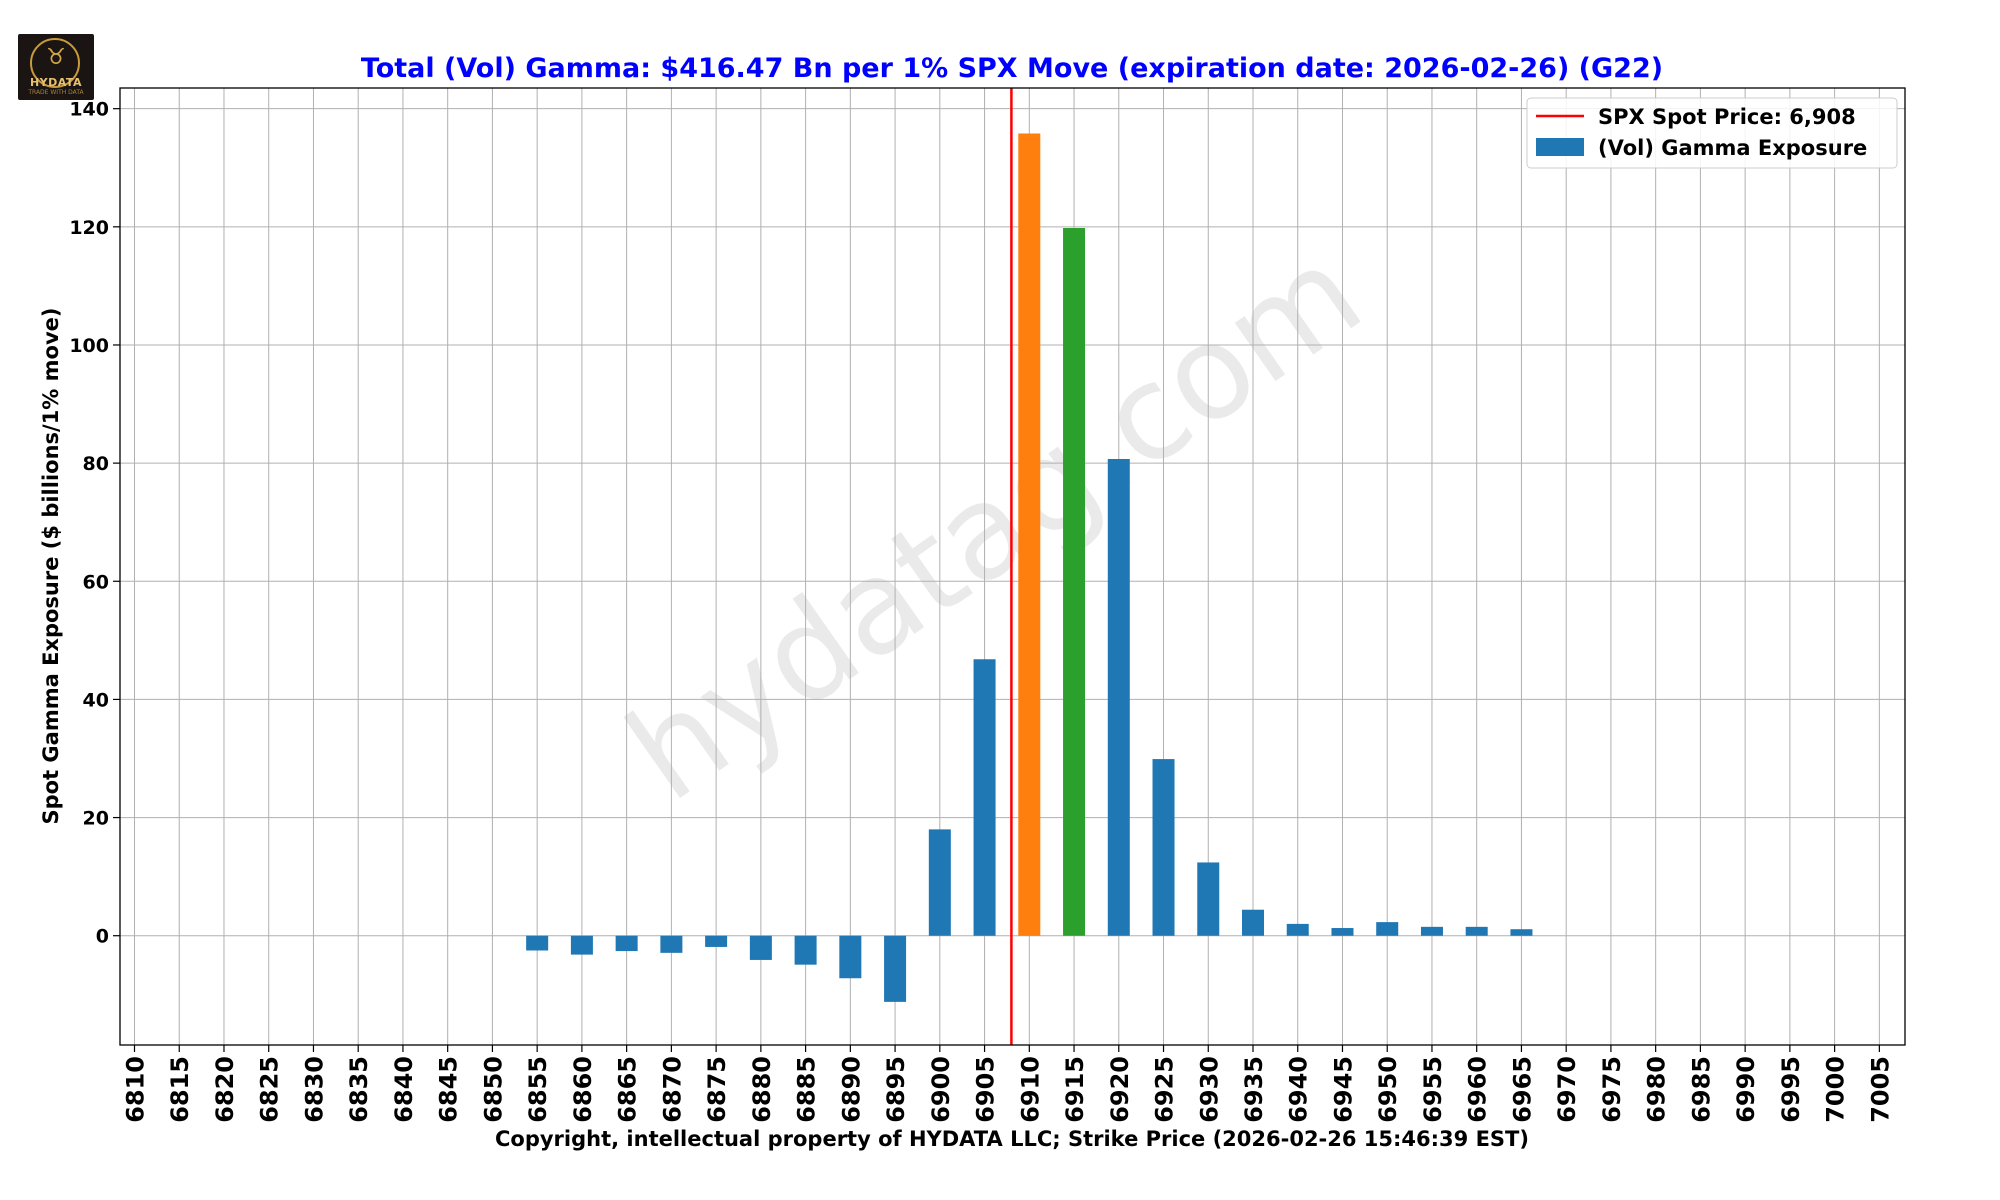  I want to click on x-tick-label: 7000, so click(1836, 1089).